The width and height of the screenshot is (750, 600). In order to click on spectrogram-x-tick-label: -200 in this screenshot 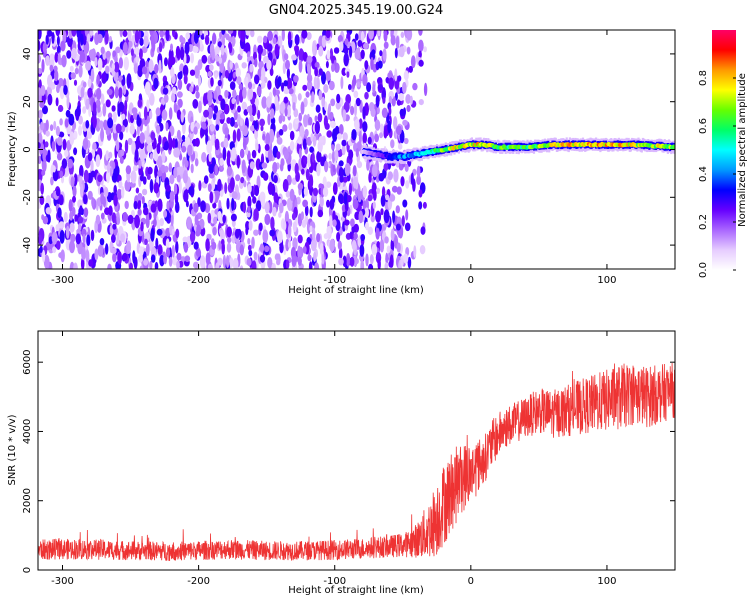, I will do `click(198, 280)`.